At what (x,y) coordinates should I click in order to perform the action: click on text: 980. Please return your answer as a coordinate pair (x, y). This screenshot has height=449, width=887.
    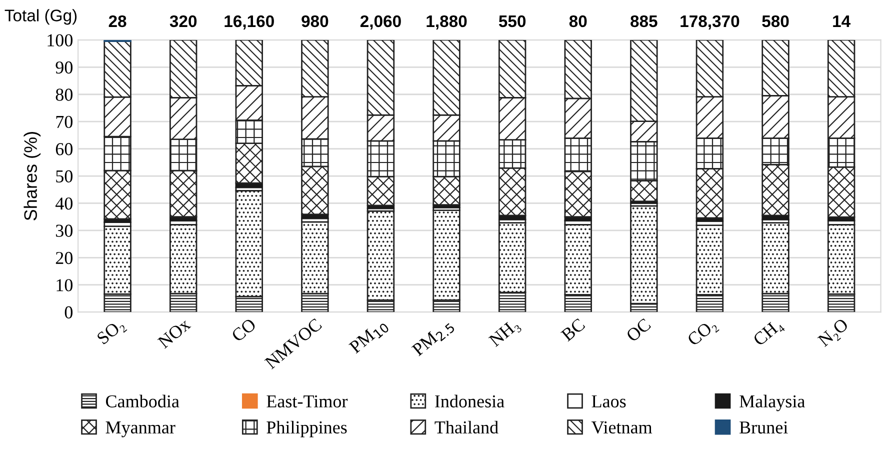
    Looking at the image, I should click on (315, 21).